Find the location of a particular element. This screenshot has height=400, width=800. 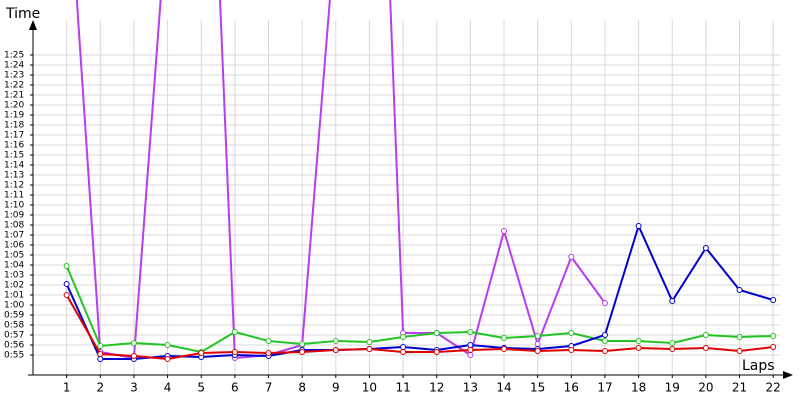

x-tick-label: 3 is located at coordinates (134, 388).